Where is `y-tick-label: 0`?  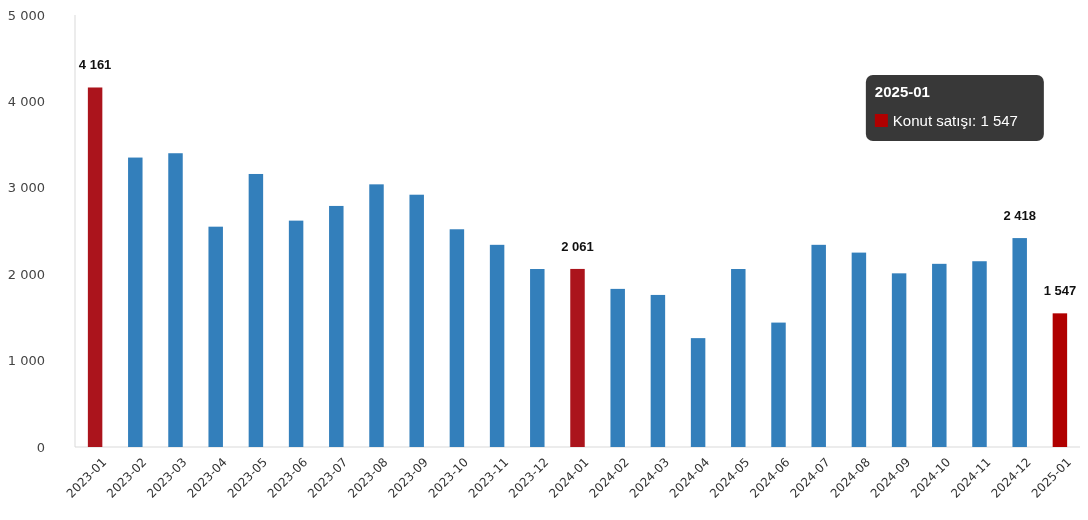 y-tick-label: 0 is located at coordinates (40, 447).